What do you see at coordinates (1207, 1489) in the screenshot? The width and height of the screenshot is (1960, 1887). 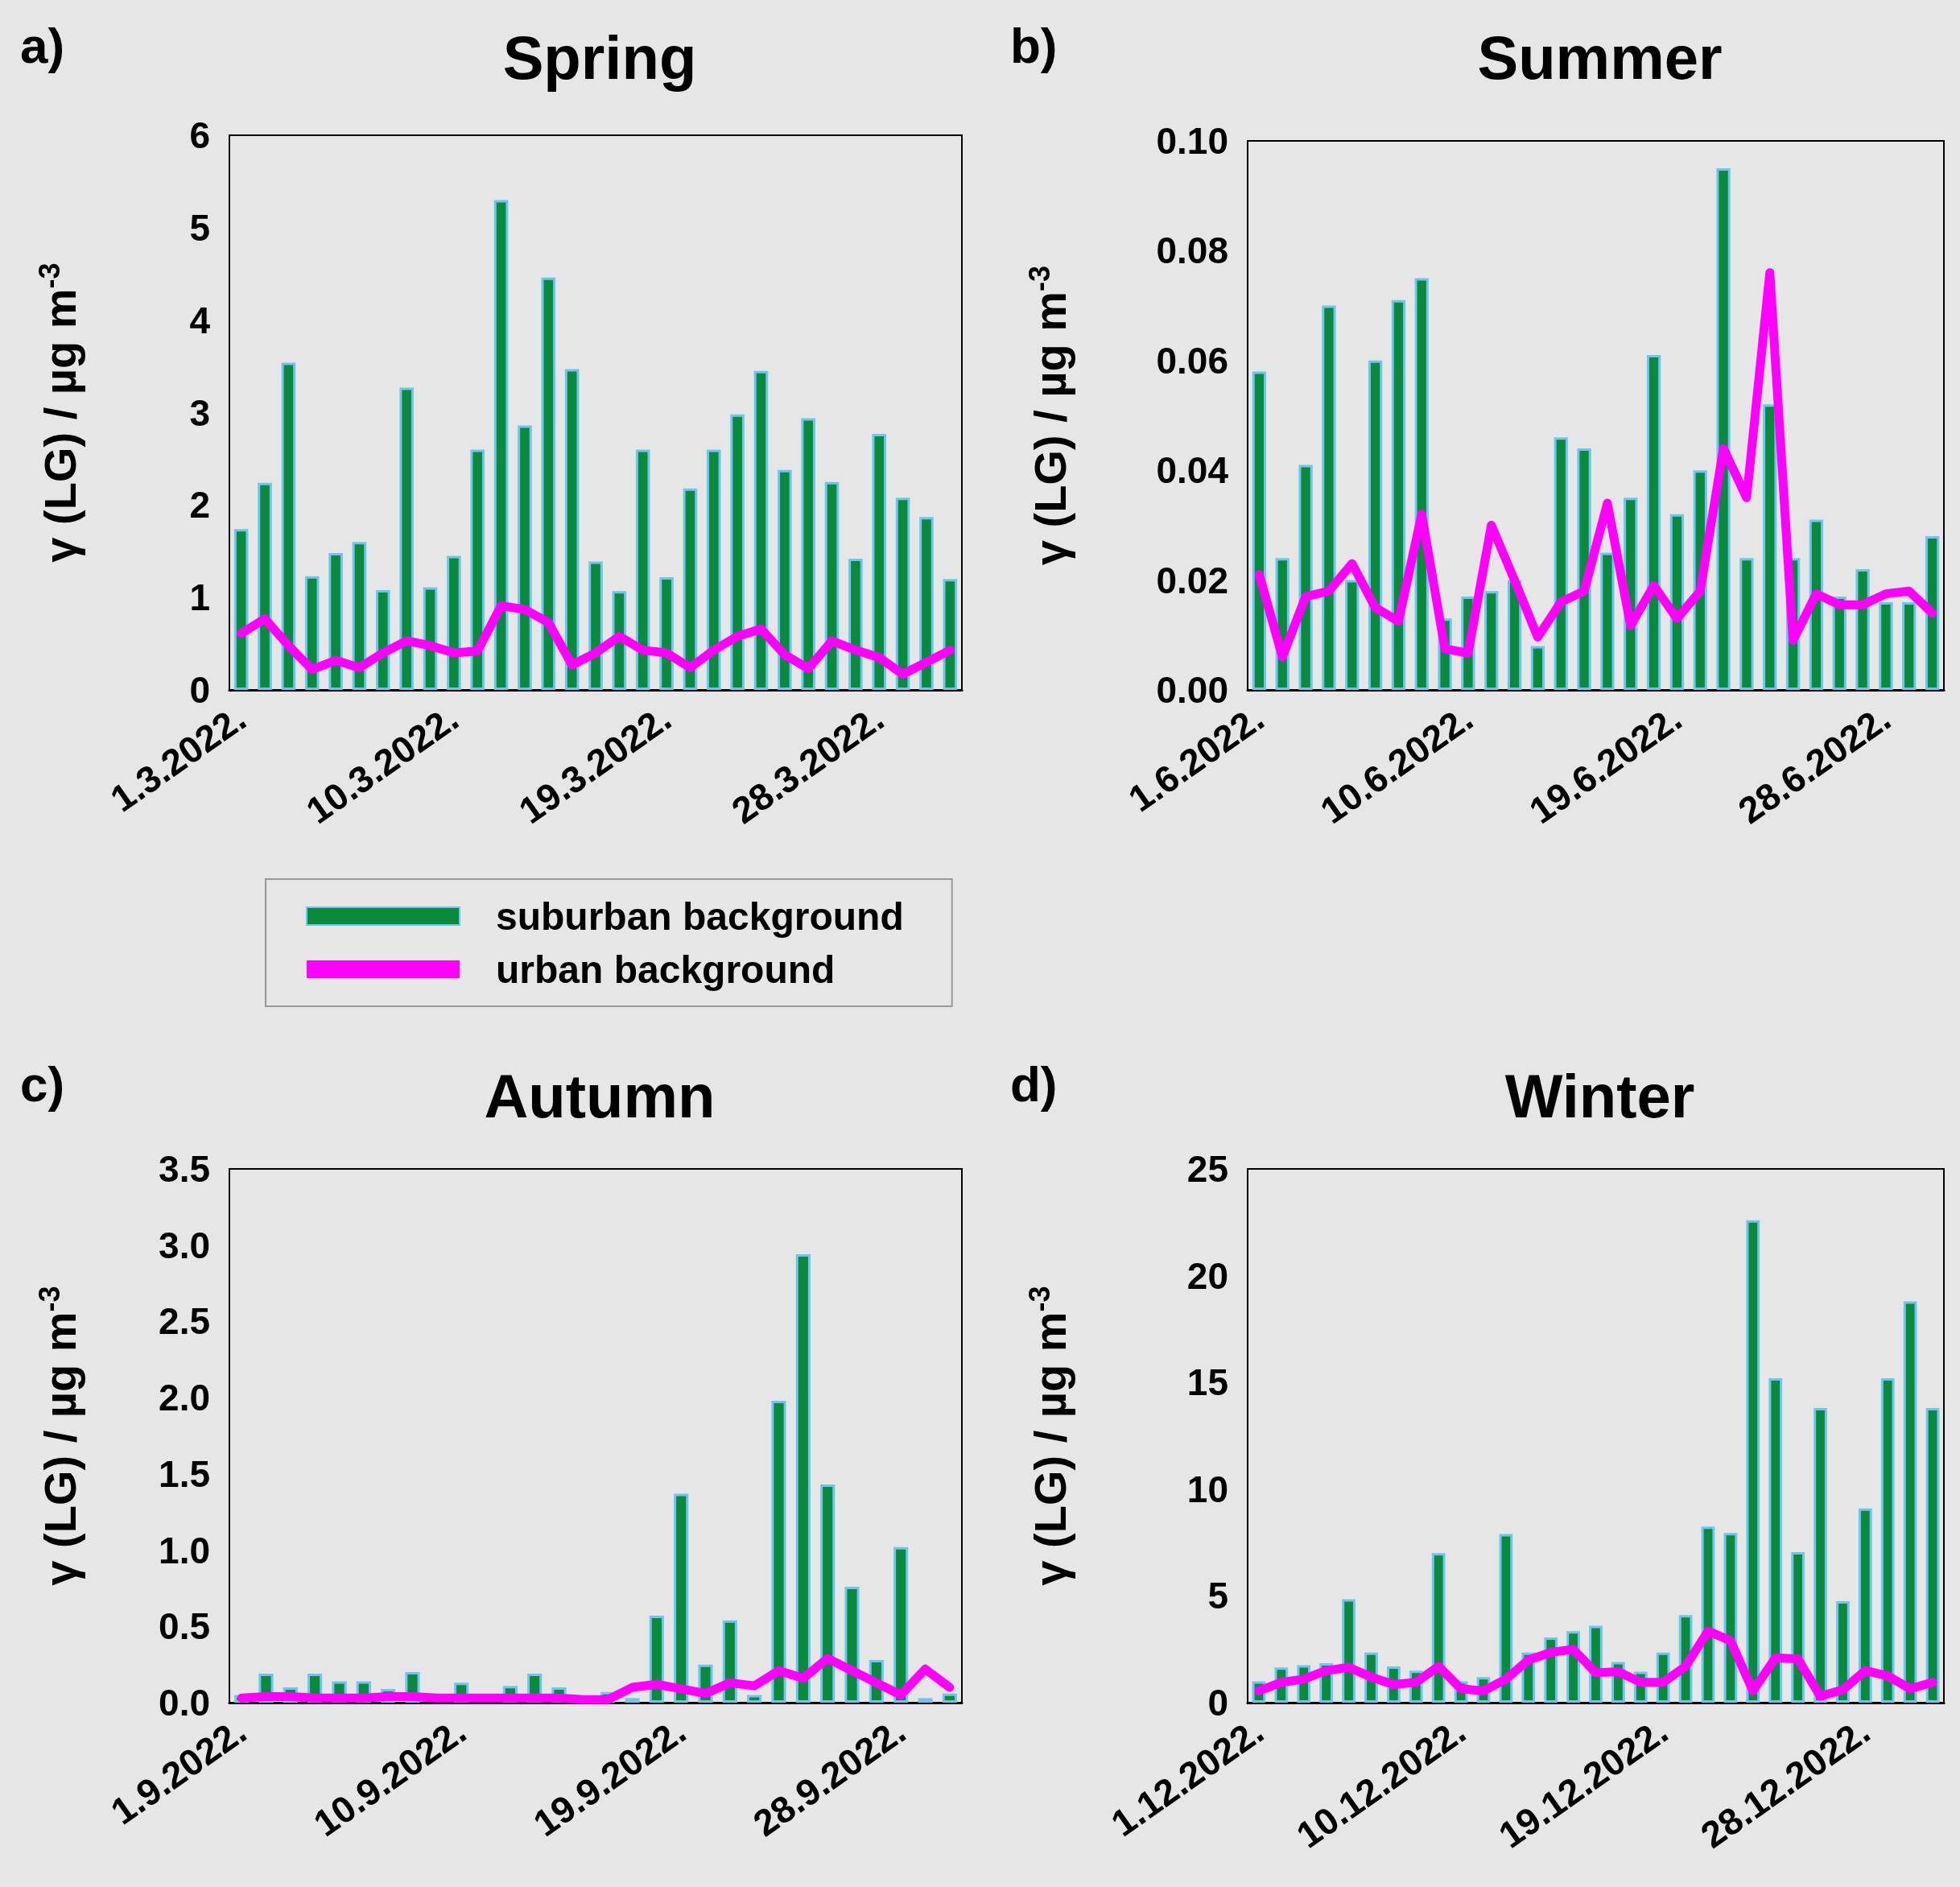 I see `y-tick-label: 10` at bounding box center [1207, 1489].